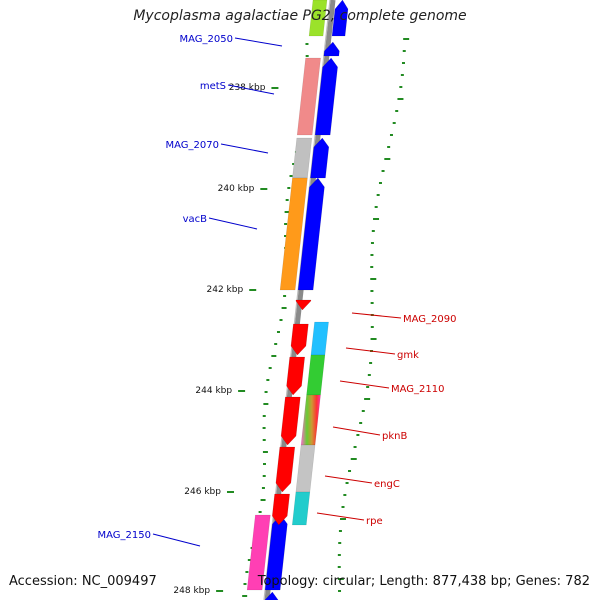  What do you see at coordinates (213, 391) in the screenshot?
I see `kbp-tick-label: 244 kbp` at bounding box center [213, 391].